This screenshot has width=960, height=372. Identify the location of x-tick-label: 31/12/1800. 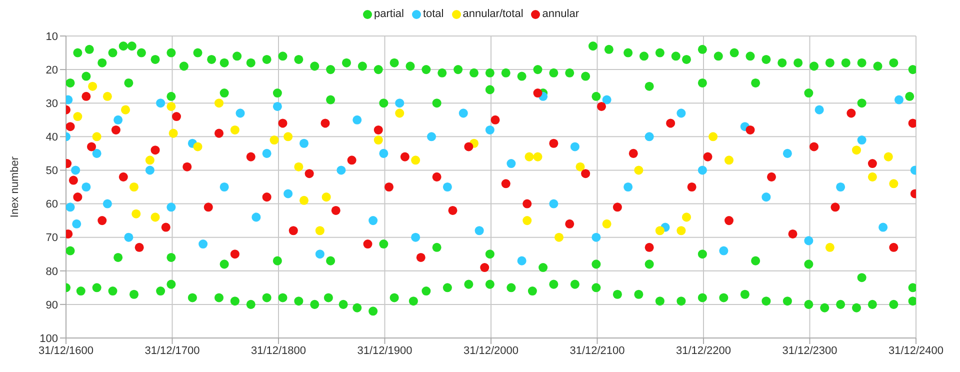
(278, 350).